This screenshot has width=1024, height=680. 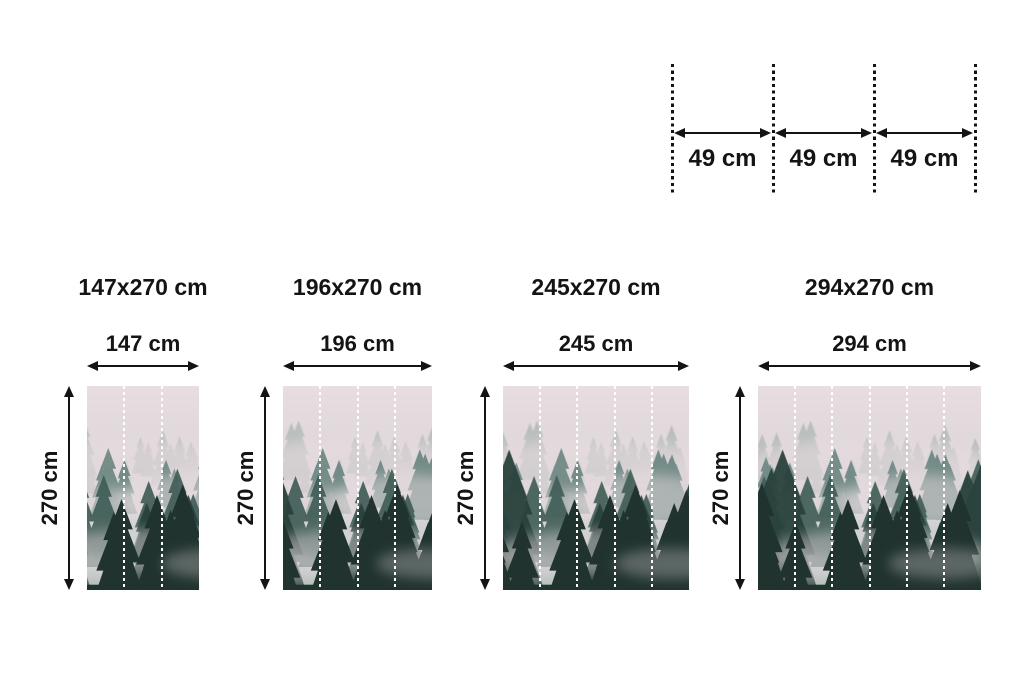 What do you see at coordinates (357, 343) in the screenshot?
I see `width-label: 196 cm` at bounding box center [357, 343].